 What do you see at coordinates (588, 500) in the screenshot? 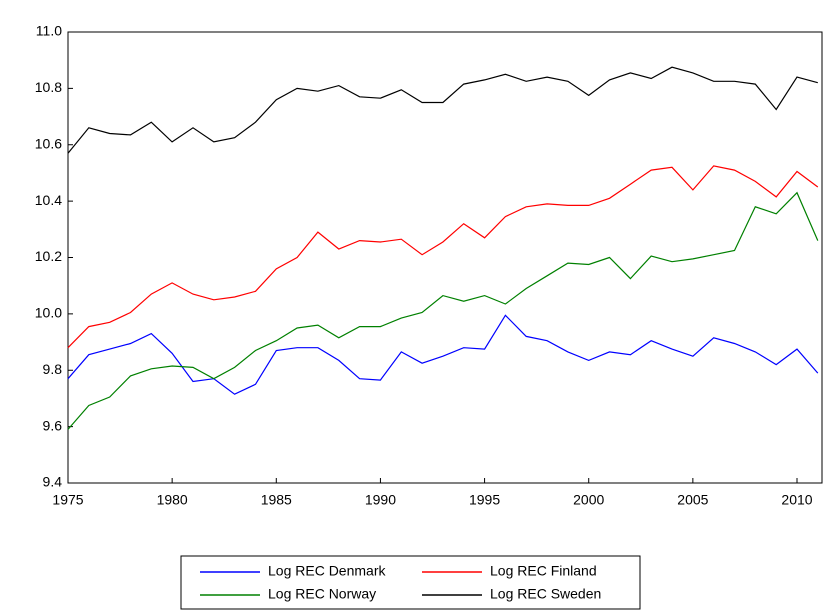
I see `x-tick-label: 2000` at bounding box center [588, 500].